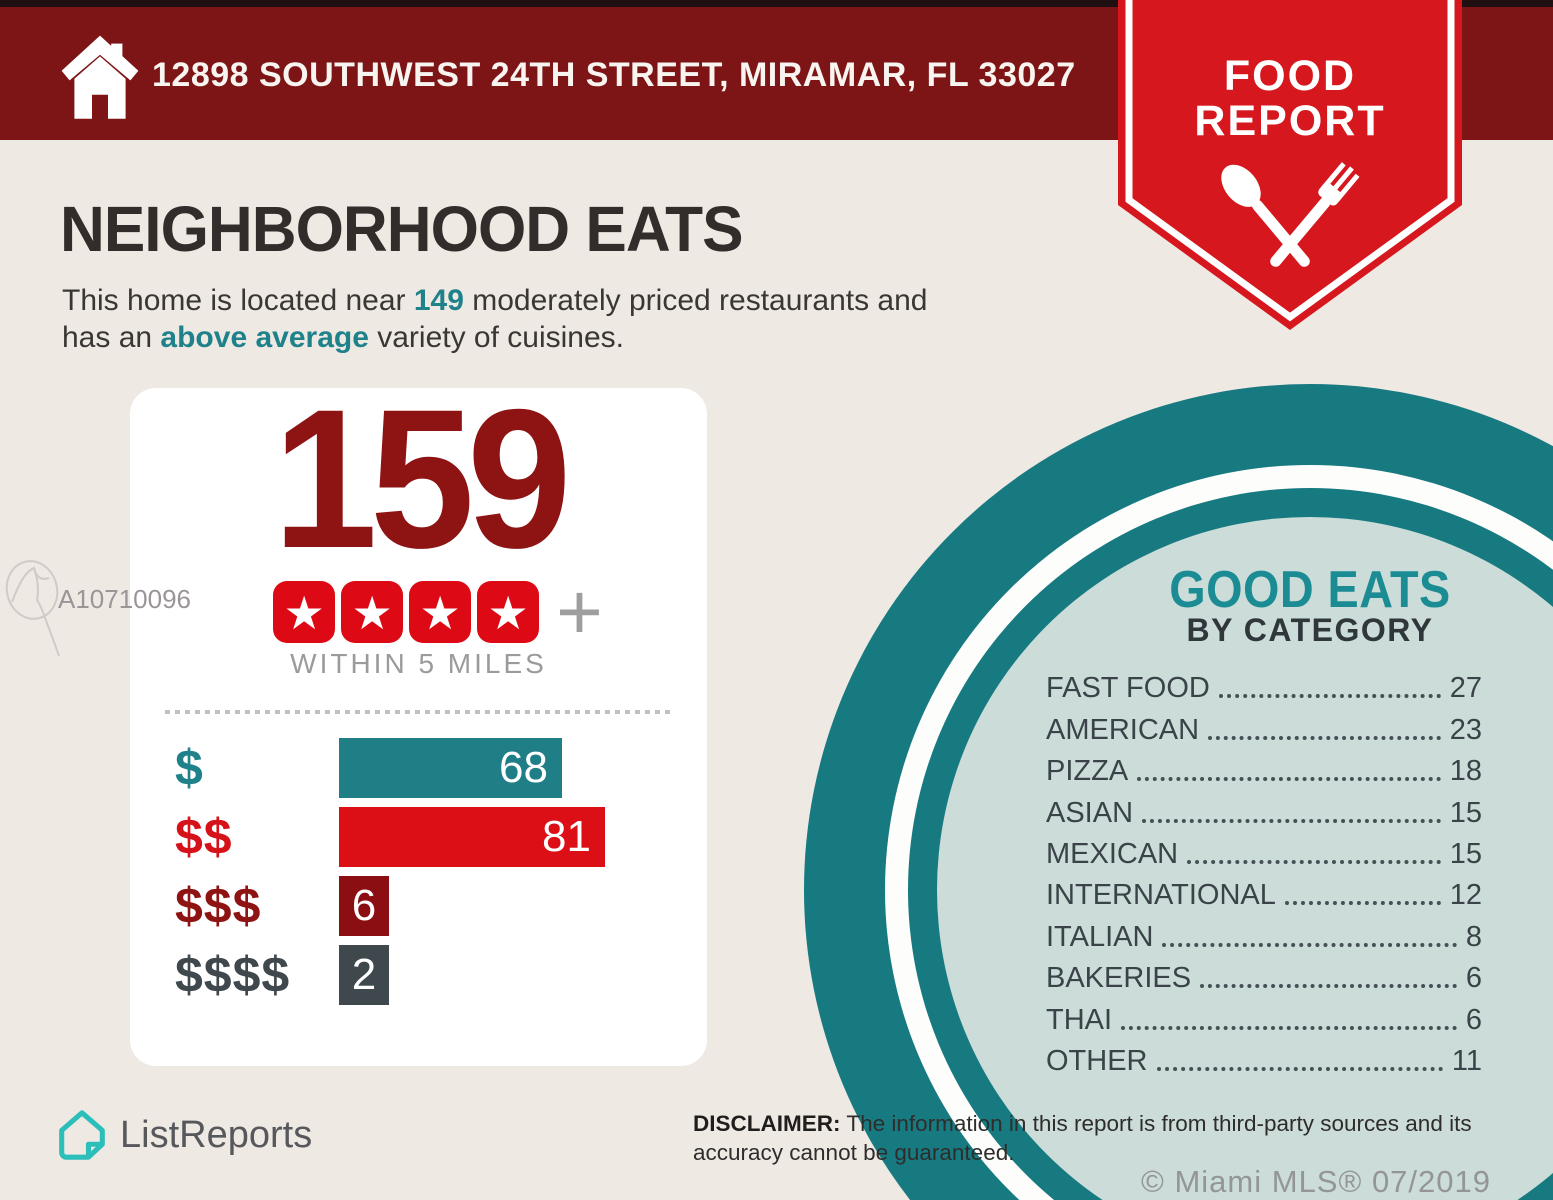 The image size is (1553, 1200). I want to click on price-tier-label: $$$$, so click(233, 975).